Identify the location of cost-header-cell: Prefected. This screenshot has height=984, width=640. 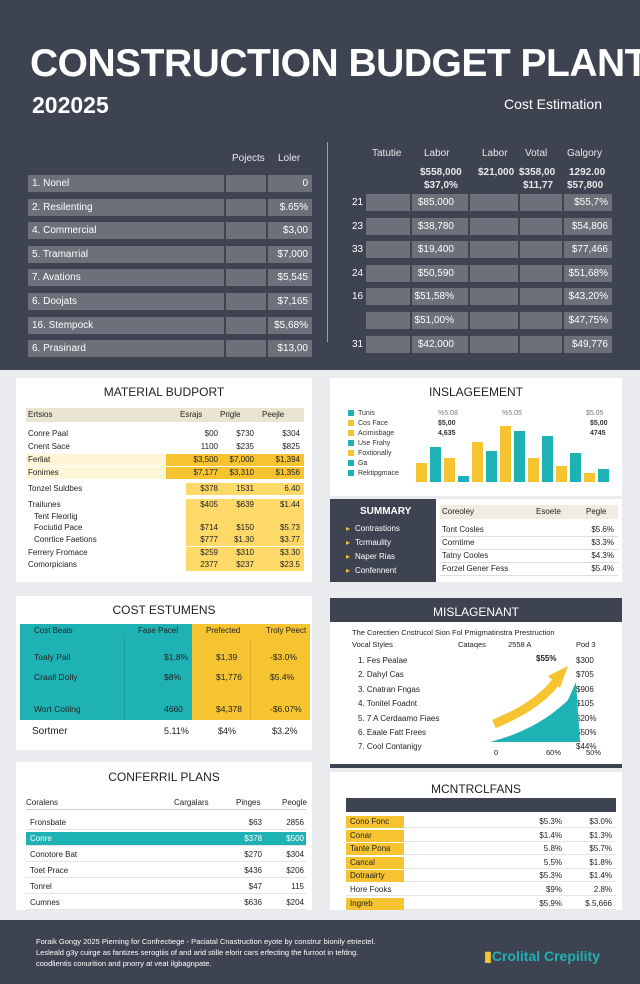
(223, 630).